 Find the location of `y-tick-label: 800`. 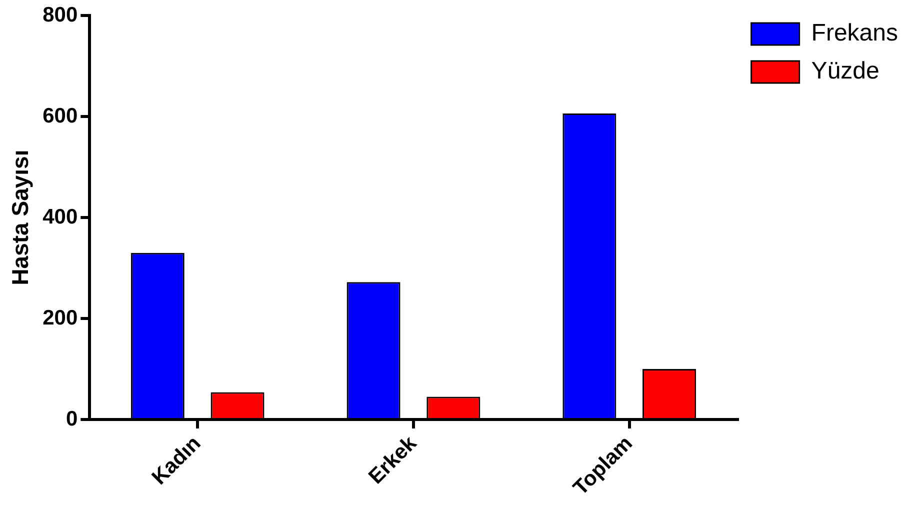

y-tick-label: 800 is located at coordinates (60, 14).